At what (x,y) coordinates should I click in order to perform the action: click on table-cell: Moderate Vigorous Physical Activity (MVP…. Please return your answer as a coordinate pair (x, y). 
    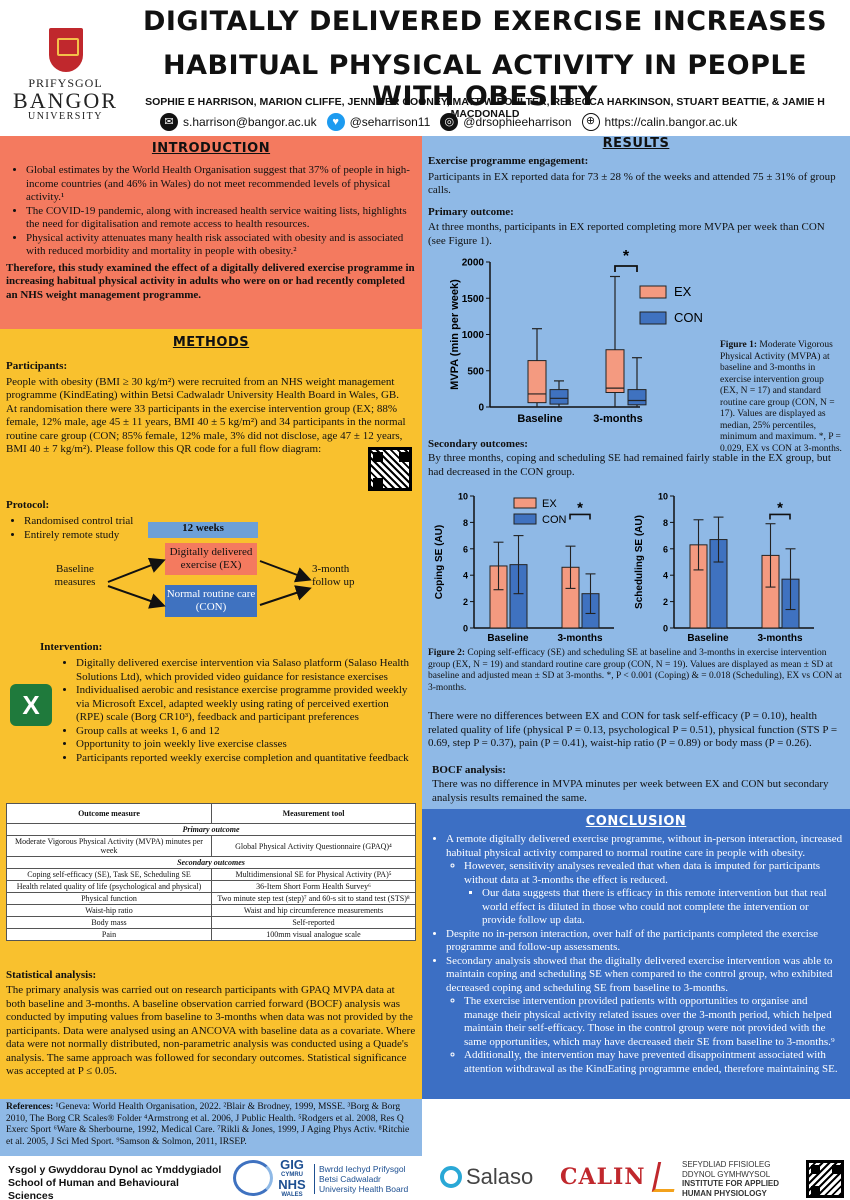
    Looking at the image, I should click on (109, 846).